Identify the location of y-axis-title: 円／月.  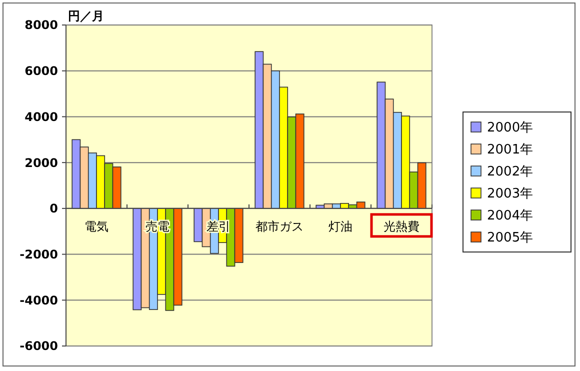
(86, 16).